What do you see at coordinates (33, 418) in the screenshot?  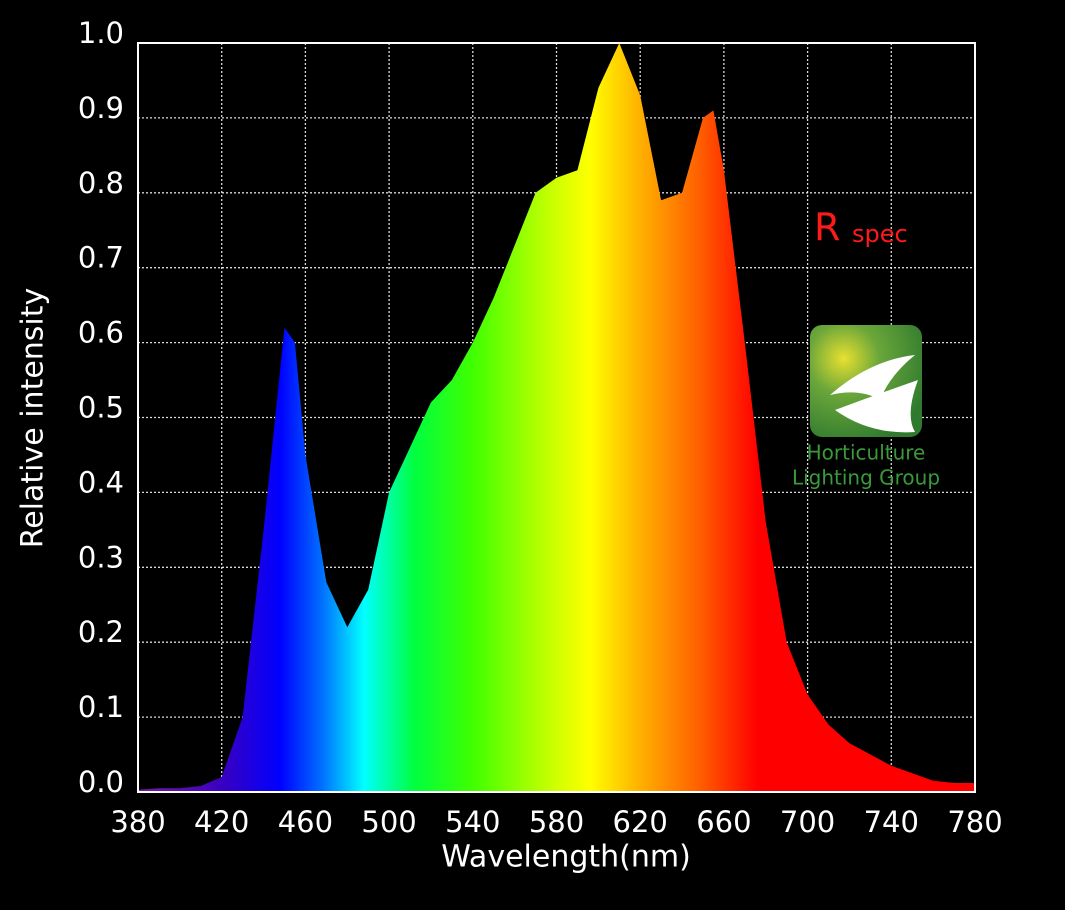 I see `y-axis-label: Relative intensity` at bounding box center [33, 418].